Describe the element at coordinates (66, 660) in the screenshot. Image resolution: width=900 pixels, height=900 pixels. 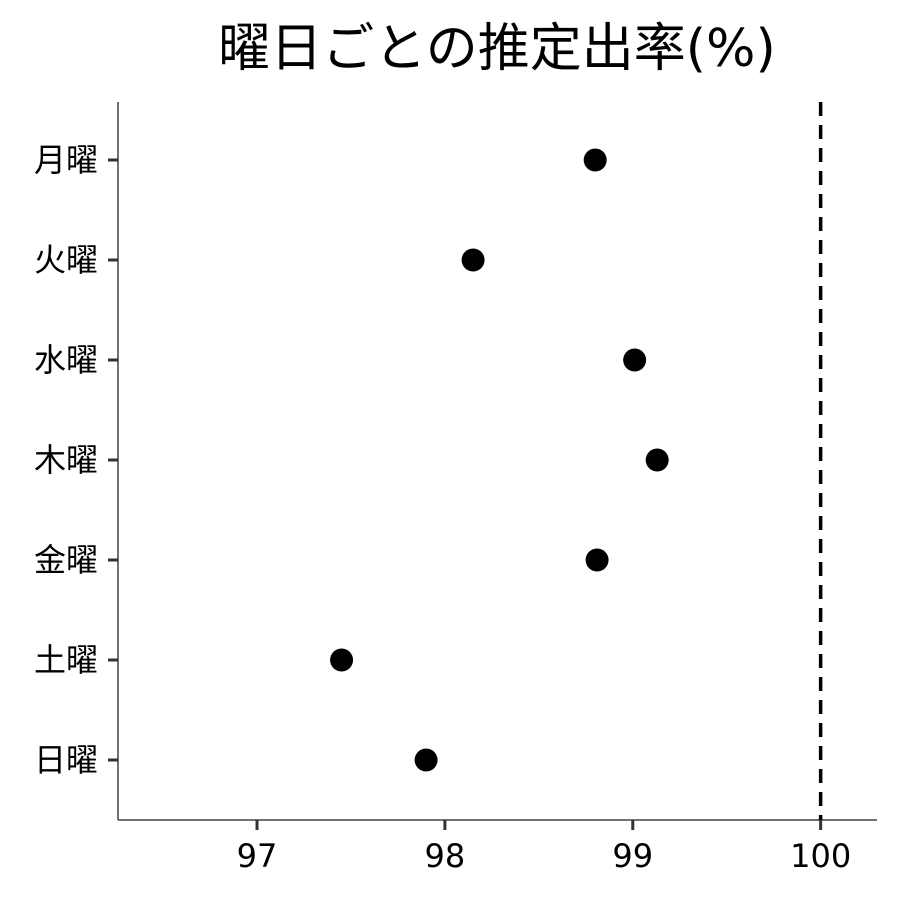
I see `y-tick-label: 土曜` at that location.